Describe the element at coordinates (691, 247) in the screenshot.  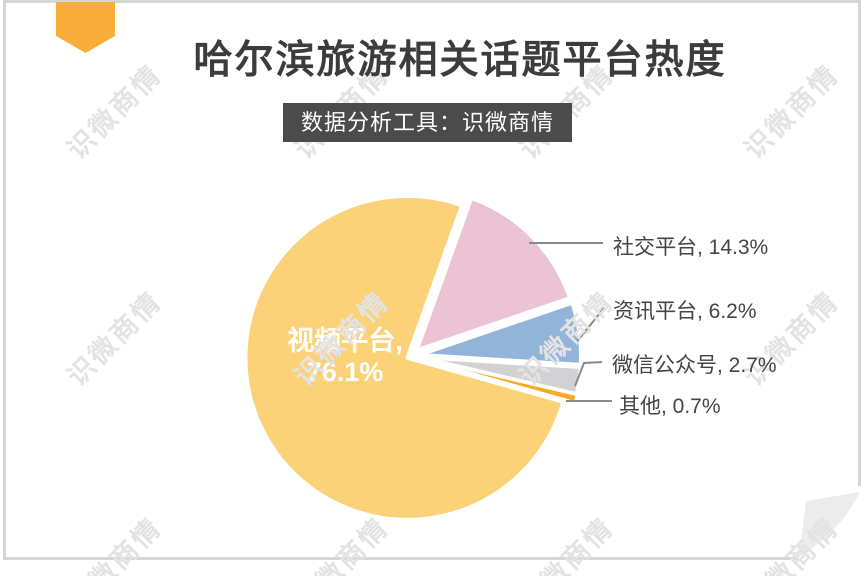
I see `callout-social-platform: 社交平台, 14.3%` at that location.